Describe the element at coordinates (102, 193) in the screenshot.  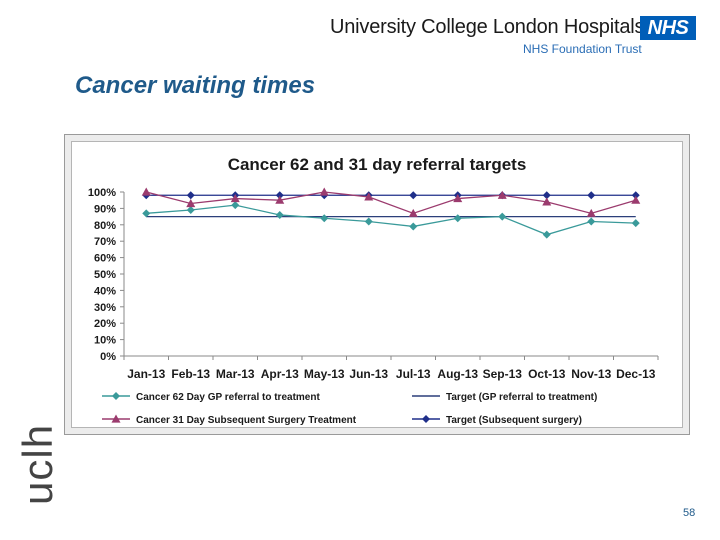
I see `y-tick-label: 100%` at that location.